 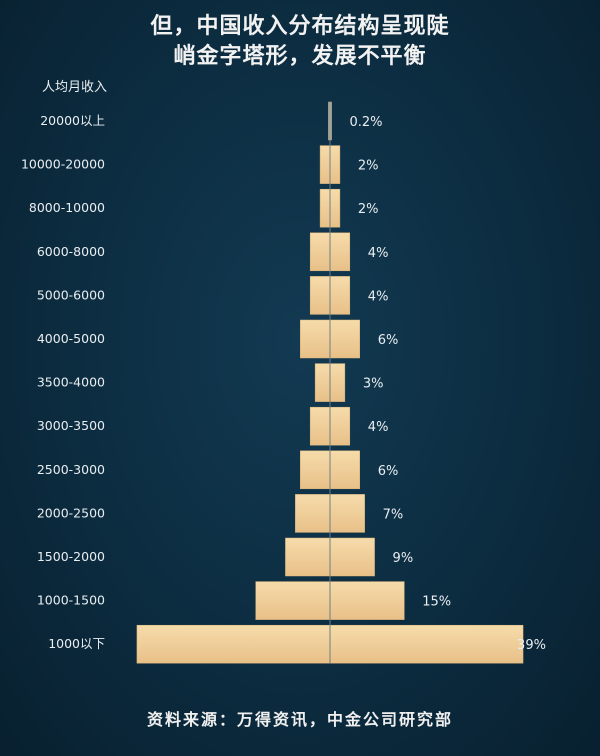 I want to click on category-label-8: 2500-3000, so click(x=71, y=469).